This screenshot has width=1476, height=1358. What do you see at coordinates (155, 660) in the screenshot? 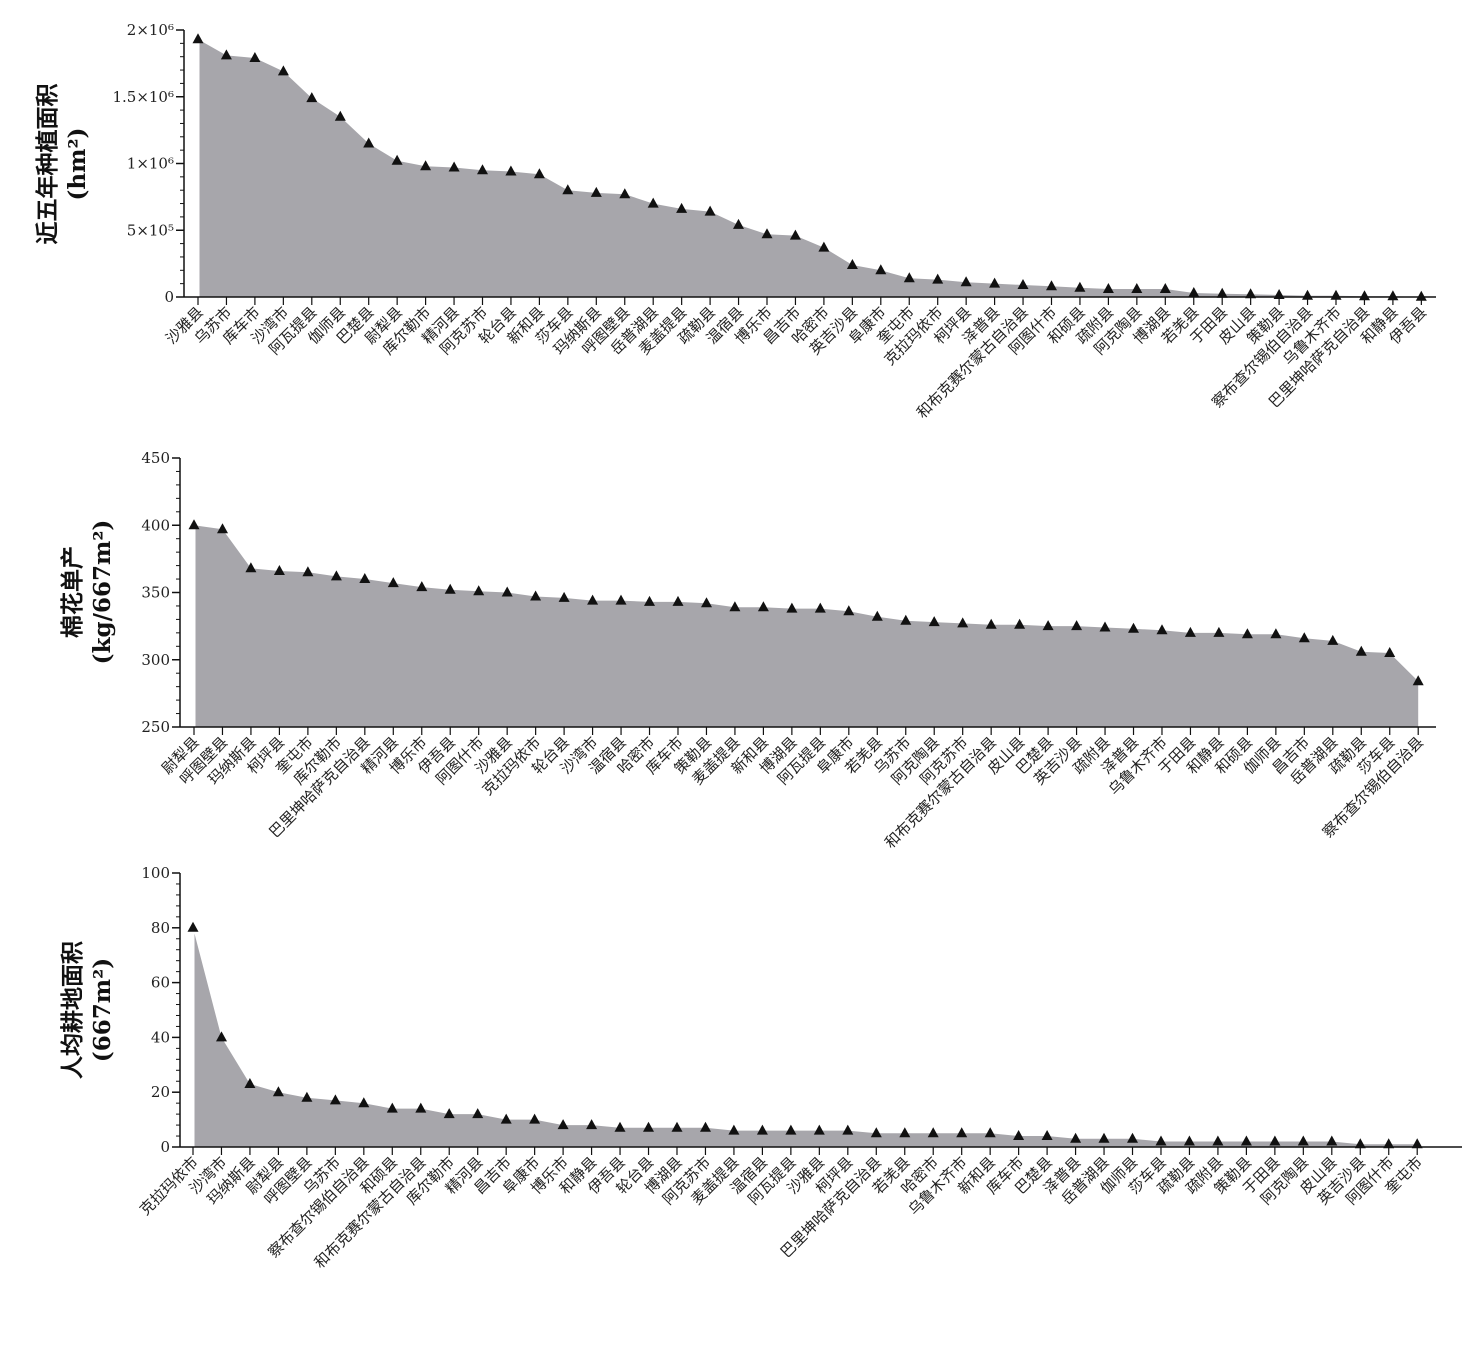
I see `y-tick-label: 300` at bounding box center [155, 660].